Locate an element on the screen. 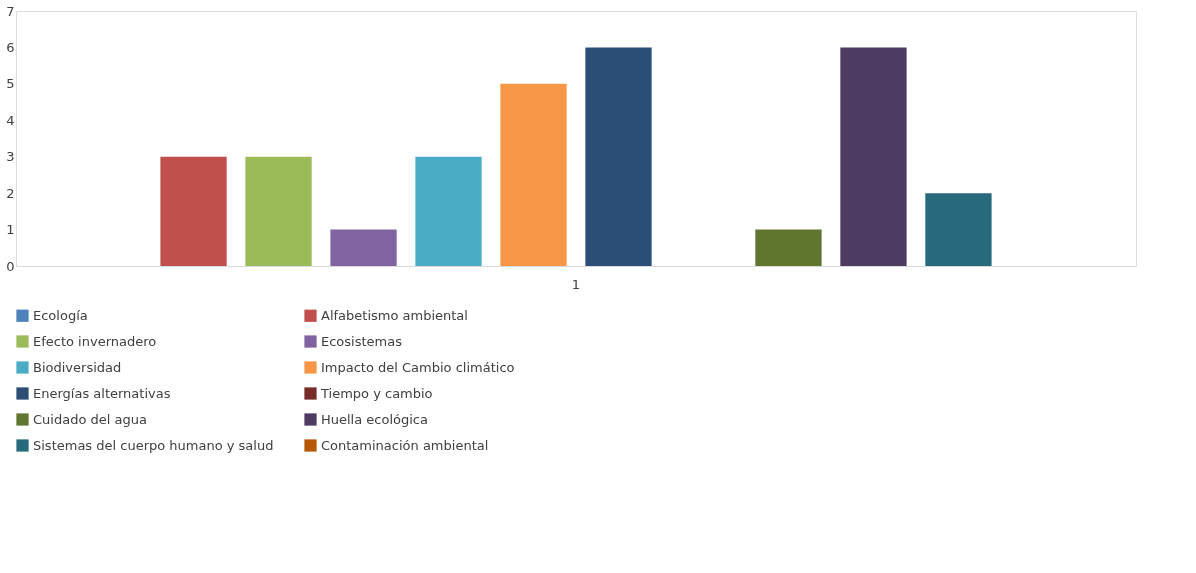 Image resolution: width=1196 pixels, height=573 pixels. legend-label: Biodiversidad is located at coordinates (77, 367).